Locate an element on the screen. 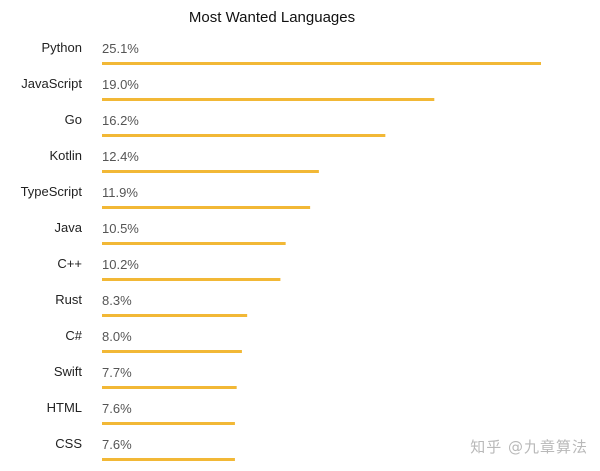 This screenshot has height=471, width=600. category-label: JavaScript is located at coordinates (51, 83).